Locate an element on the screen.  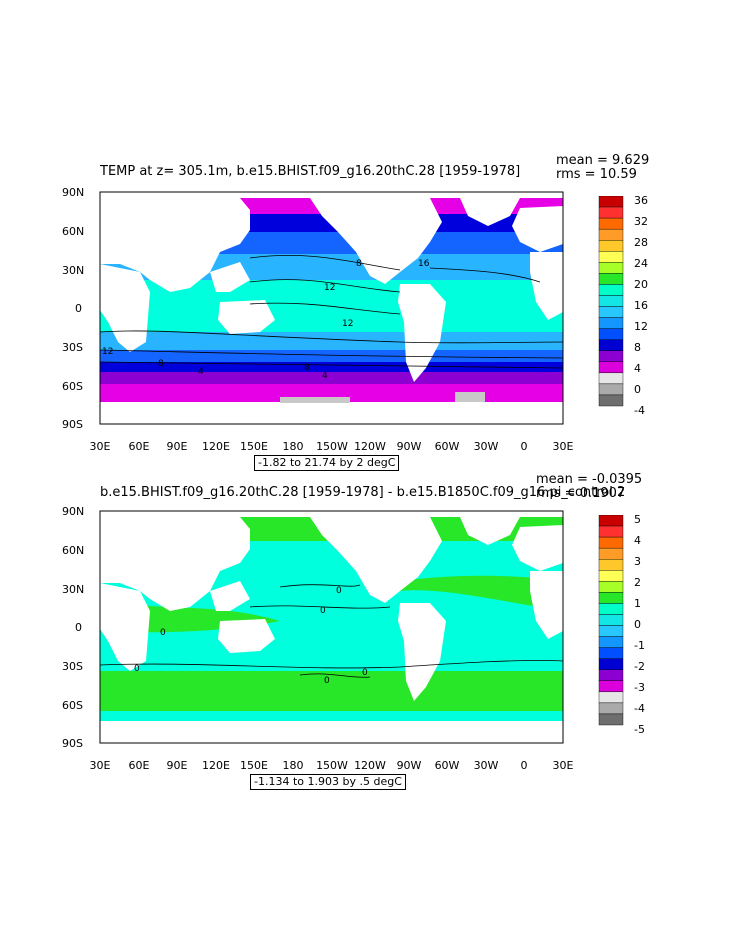
lat-label: 30S is located at coordinates (72, 666).